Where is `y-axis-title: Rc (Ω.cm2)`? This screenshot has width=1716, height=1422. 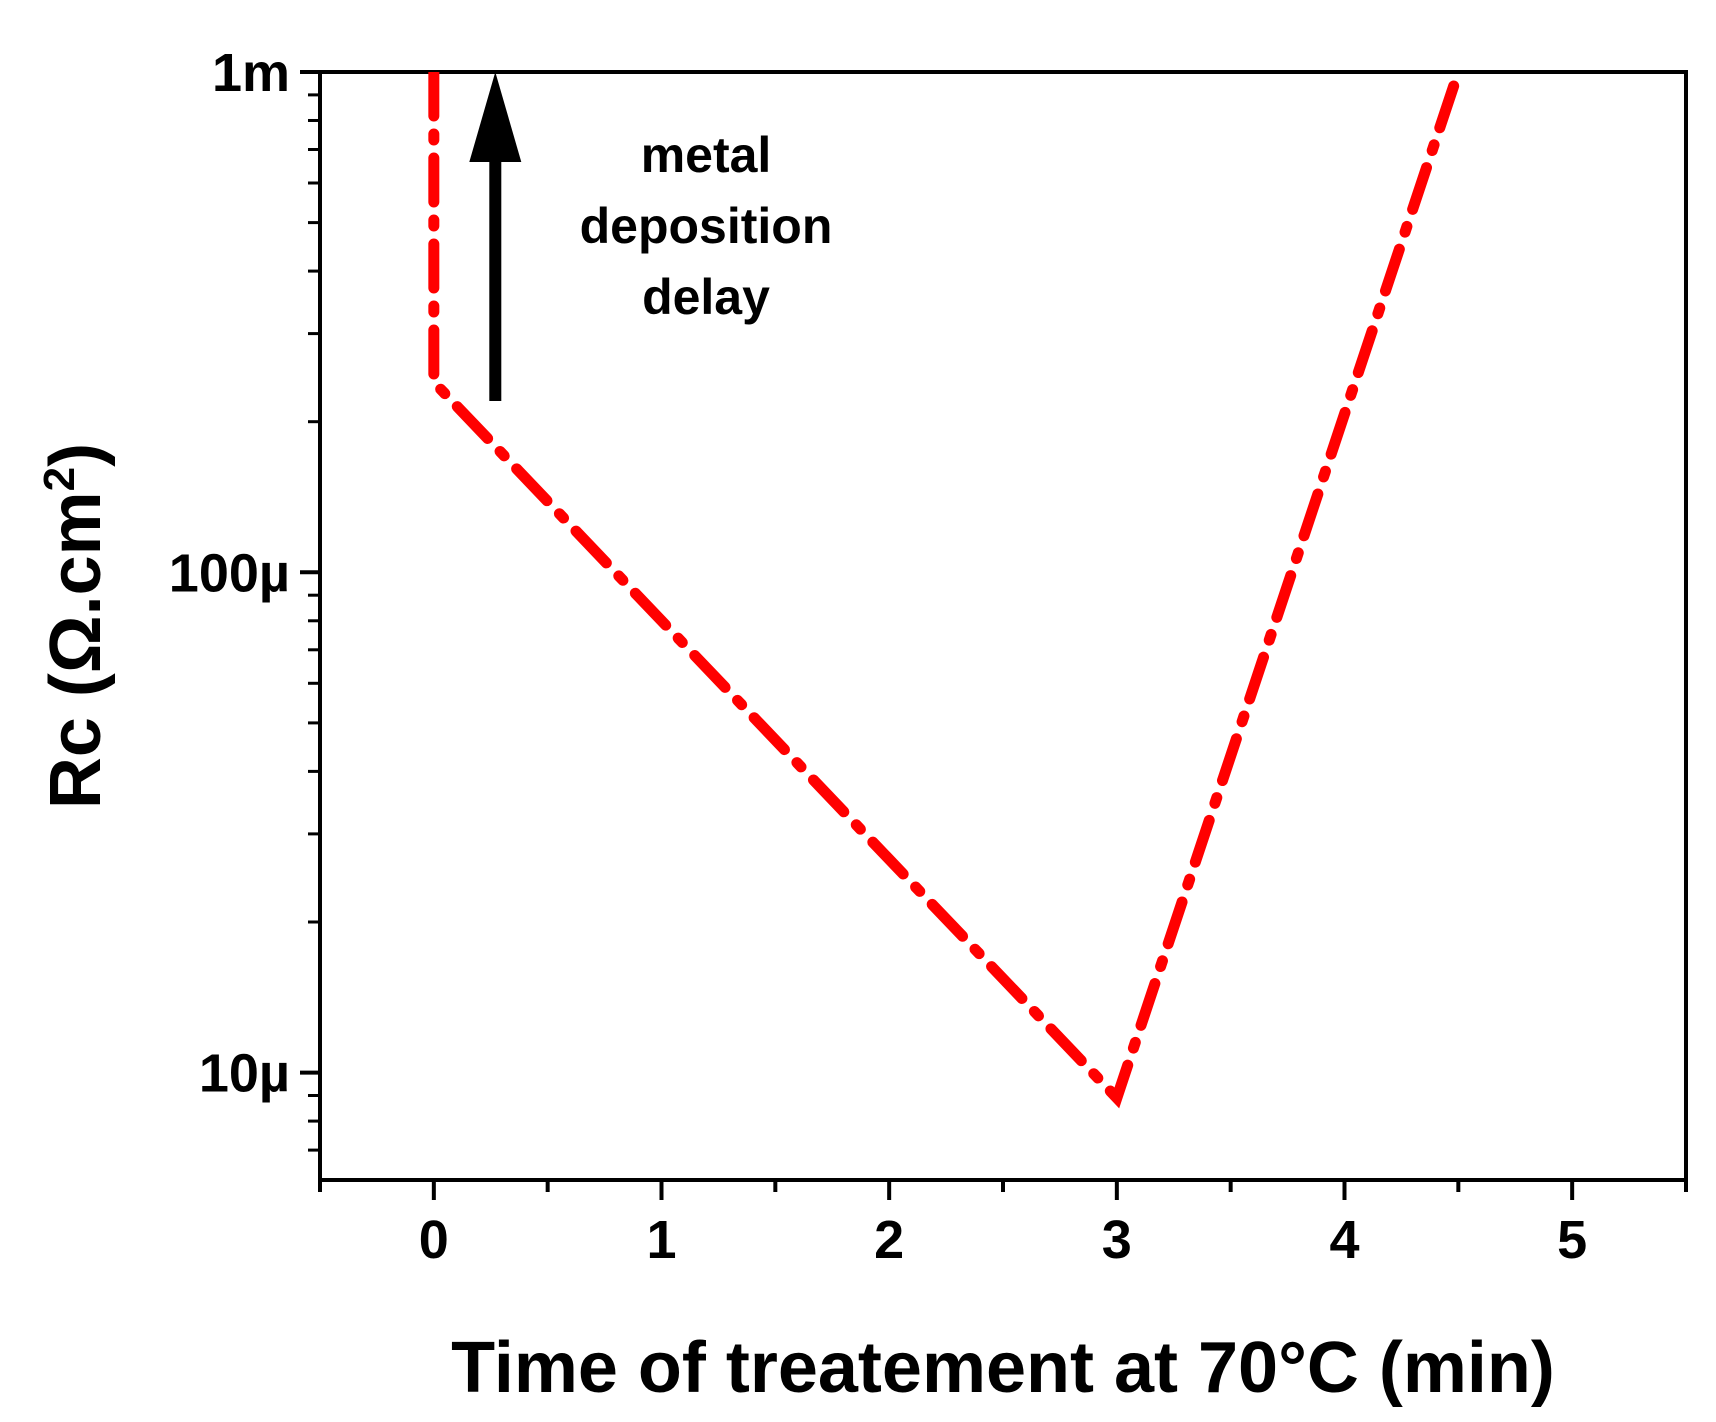
y-axis-title: Rc (Ω.cm2) is located at coordinates (75, 626).